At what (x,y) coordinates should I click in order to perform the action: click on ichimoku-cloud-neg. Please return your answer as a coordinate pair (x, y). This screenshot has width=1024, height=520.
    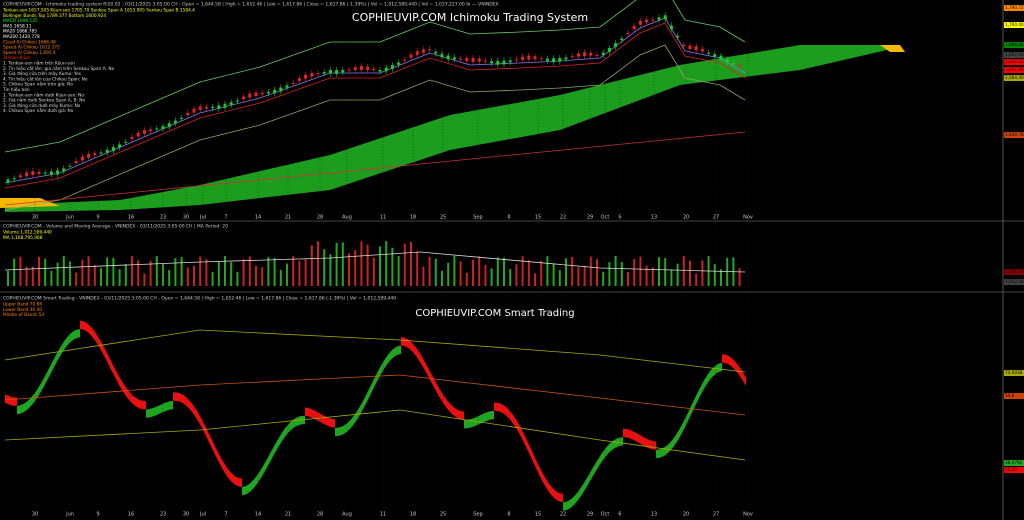
    Looking at the image, I should click on (892, 48).